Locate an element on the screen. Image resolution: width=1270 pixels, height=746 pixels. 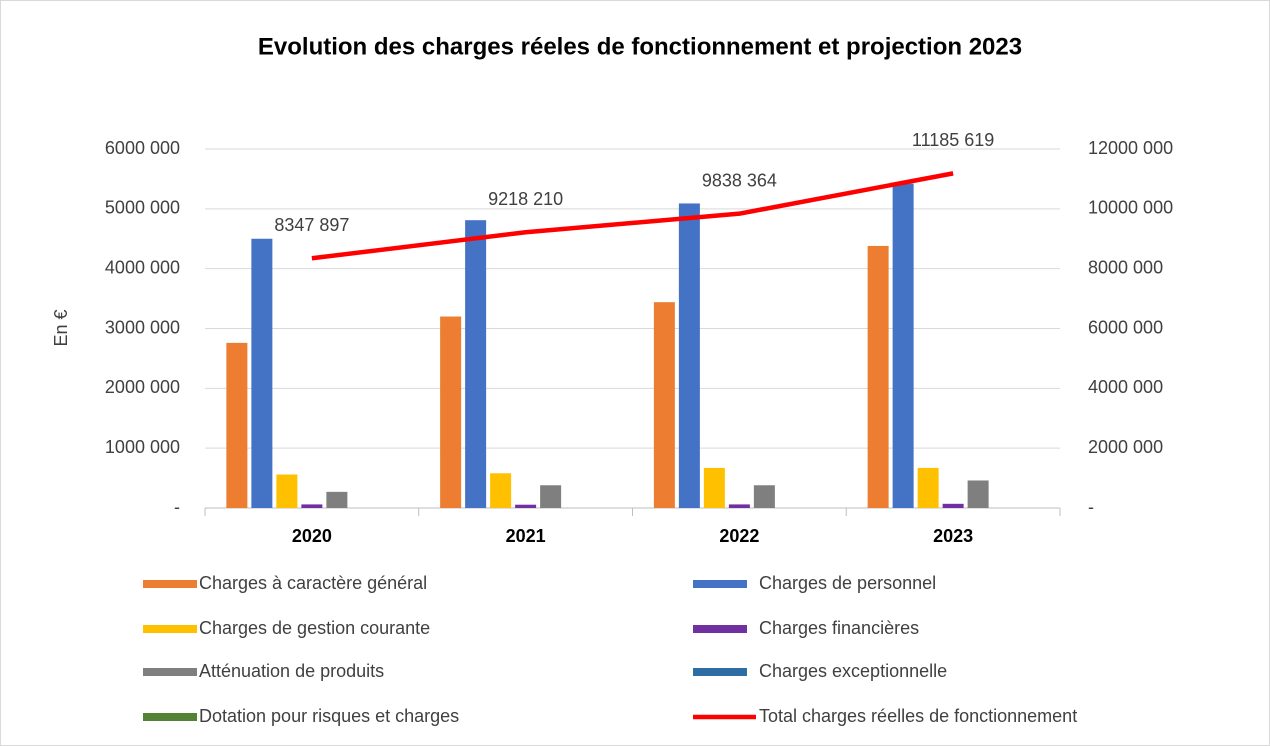
data-label: 8347 897 is located at coordinates (311, 225).